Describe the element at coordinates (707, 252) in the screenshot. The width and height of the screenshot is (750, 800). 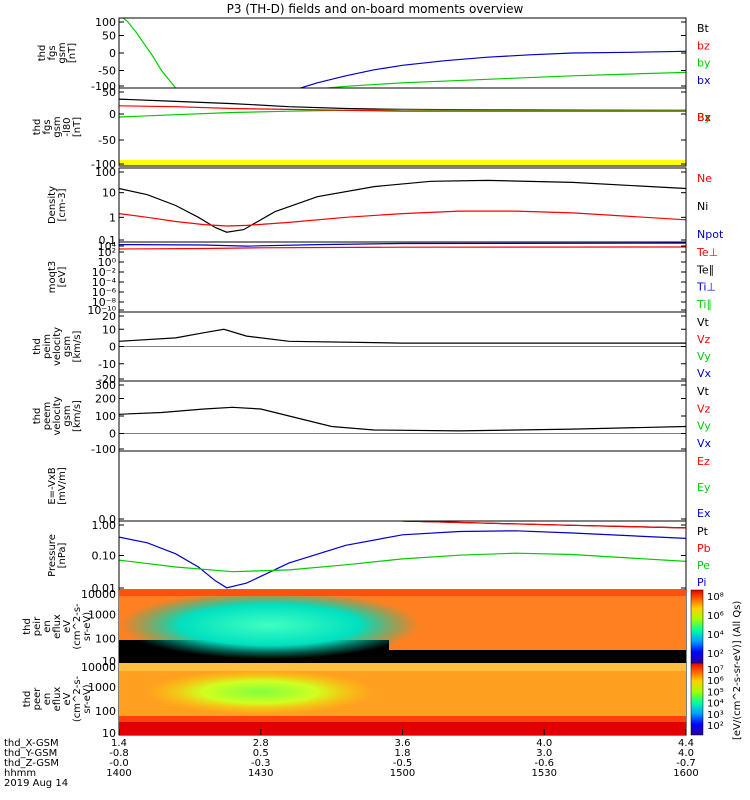
I see `legend-Te⊥: Te⊥` at that location.